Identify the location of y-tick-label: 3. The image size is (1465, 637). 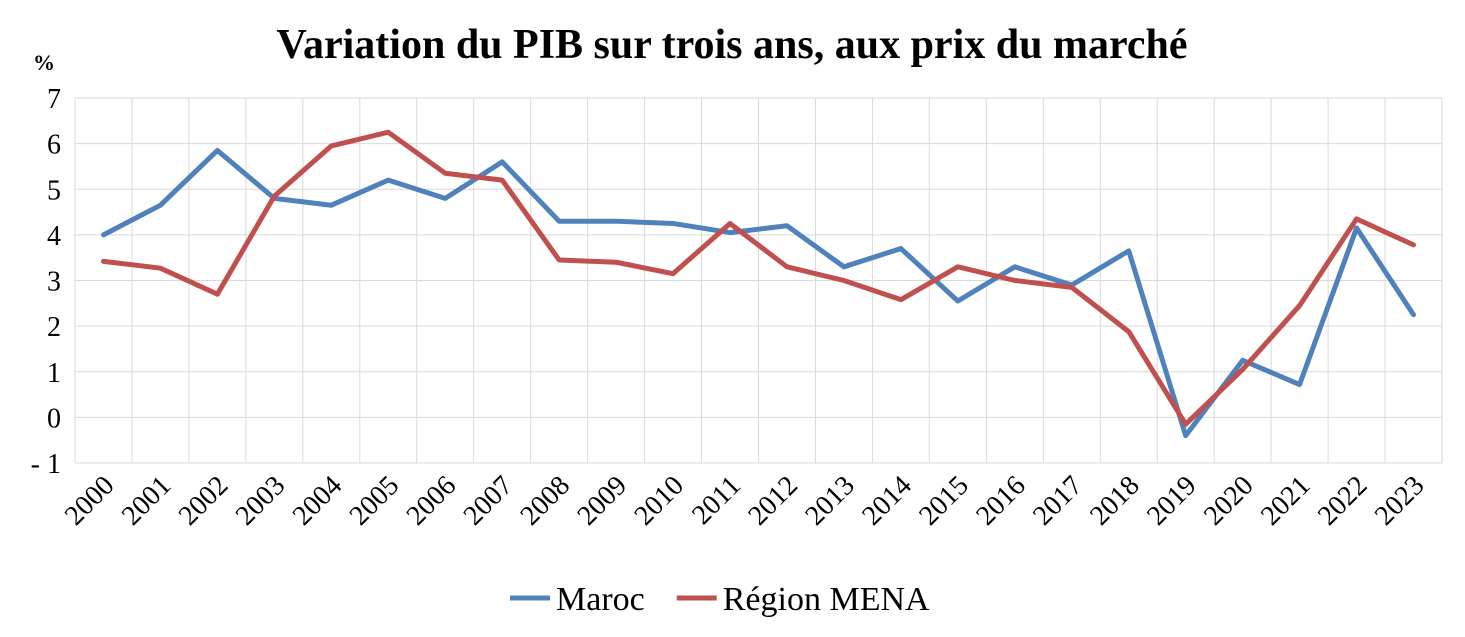
(54, 282).